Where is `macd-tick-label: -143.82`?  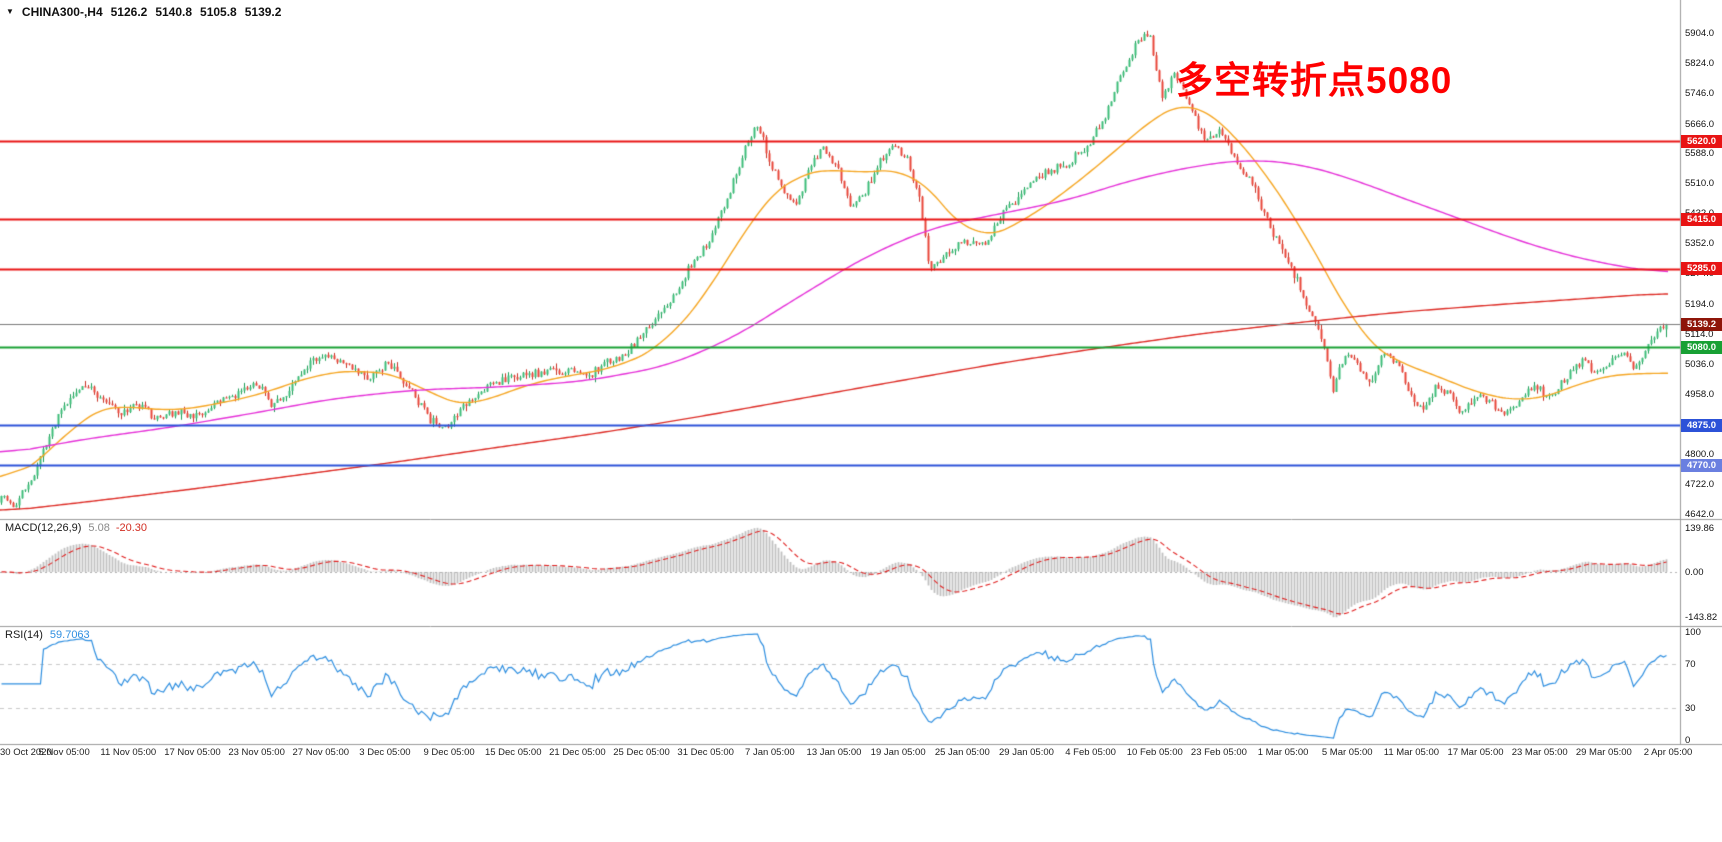
macd-tick-label: -143.82 is located at coordinates (1701, 618).